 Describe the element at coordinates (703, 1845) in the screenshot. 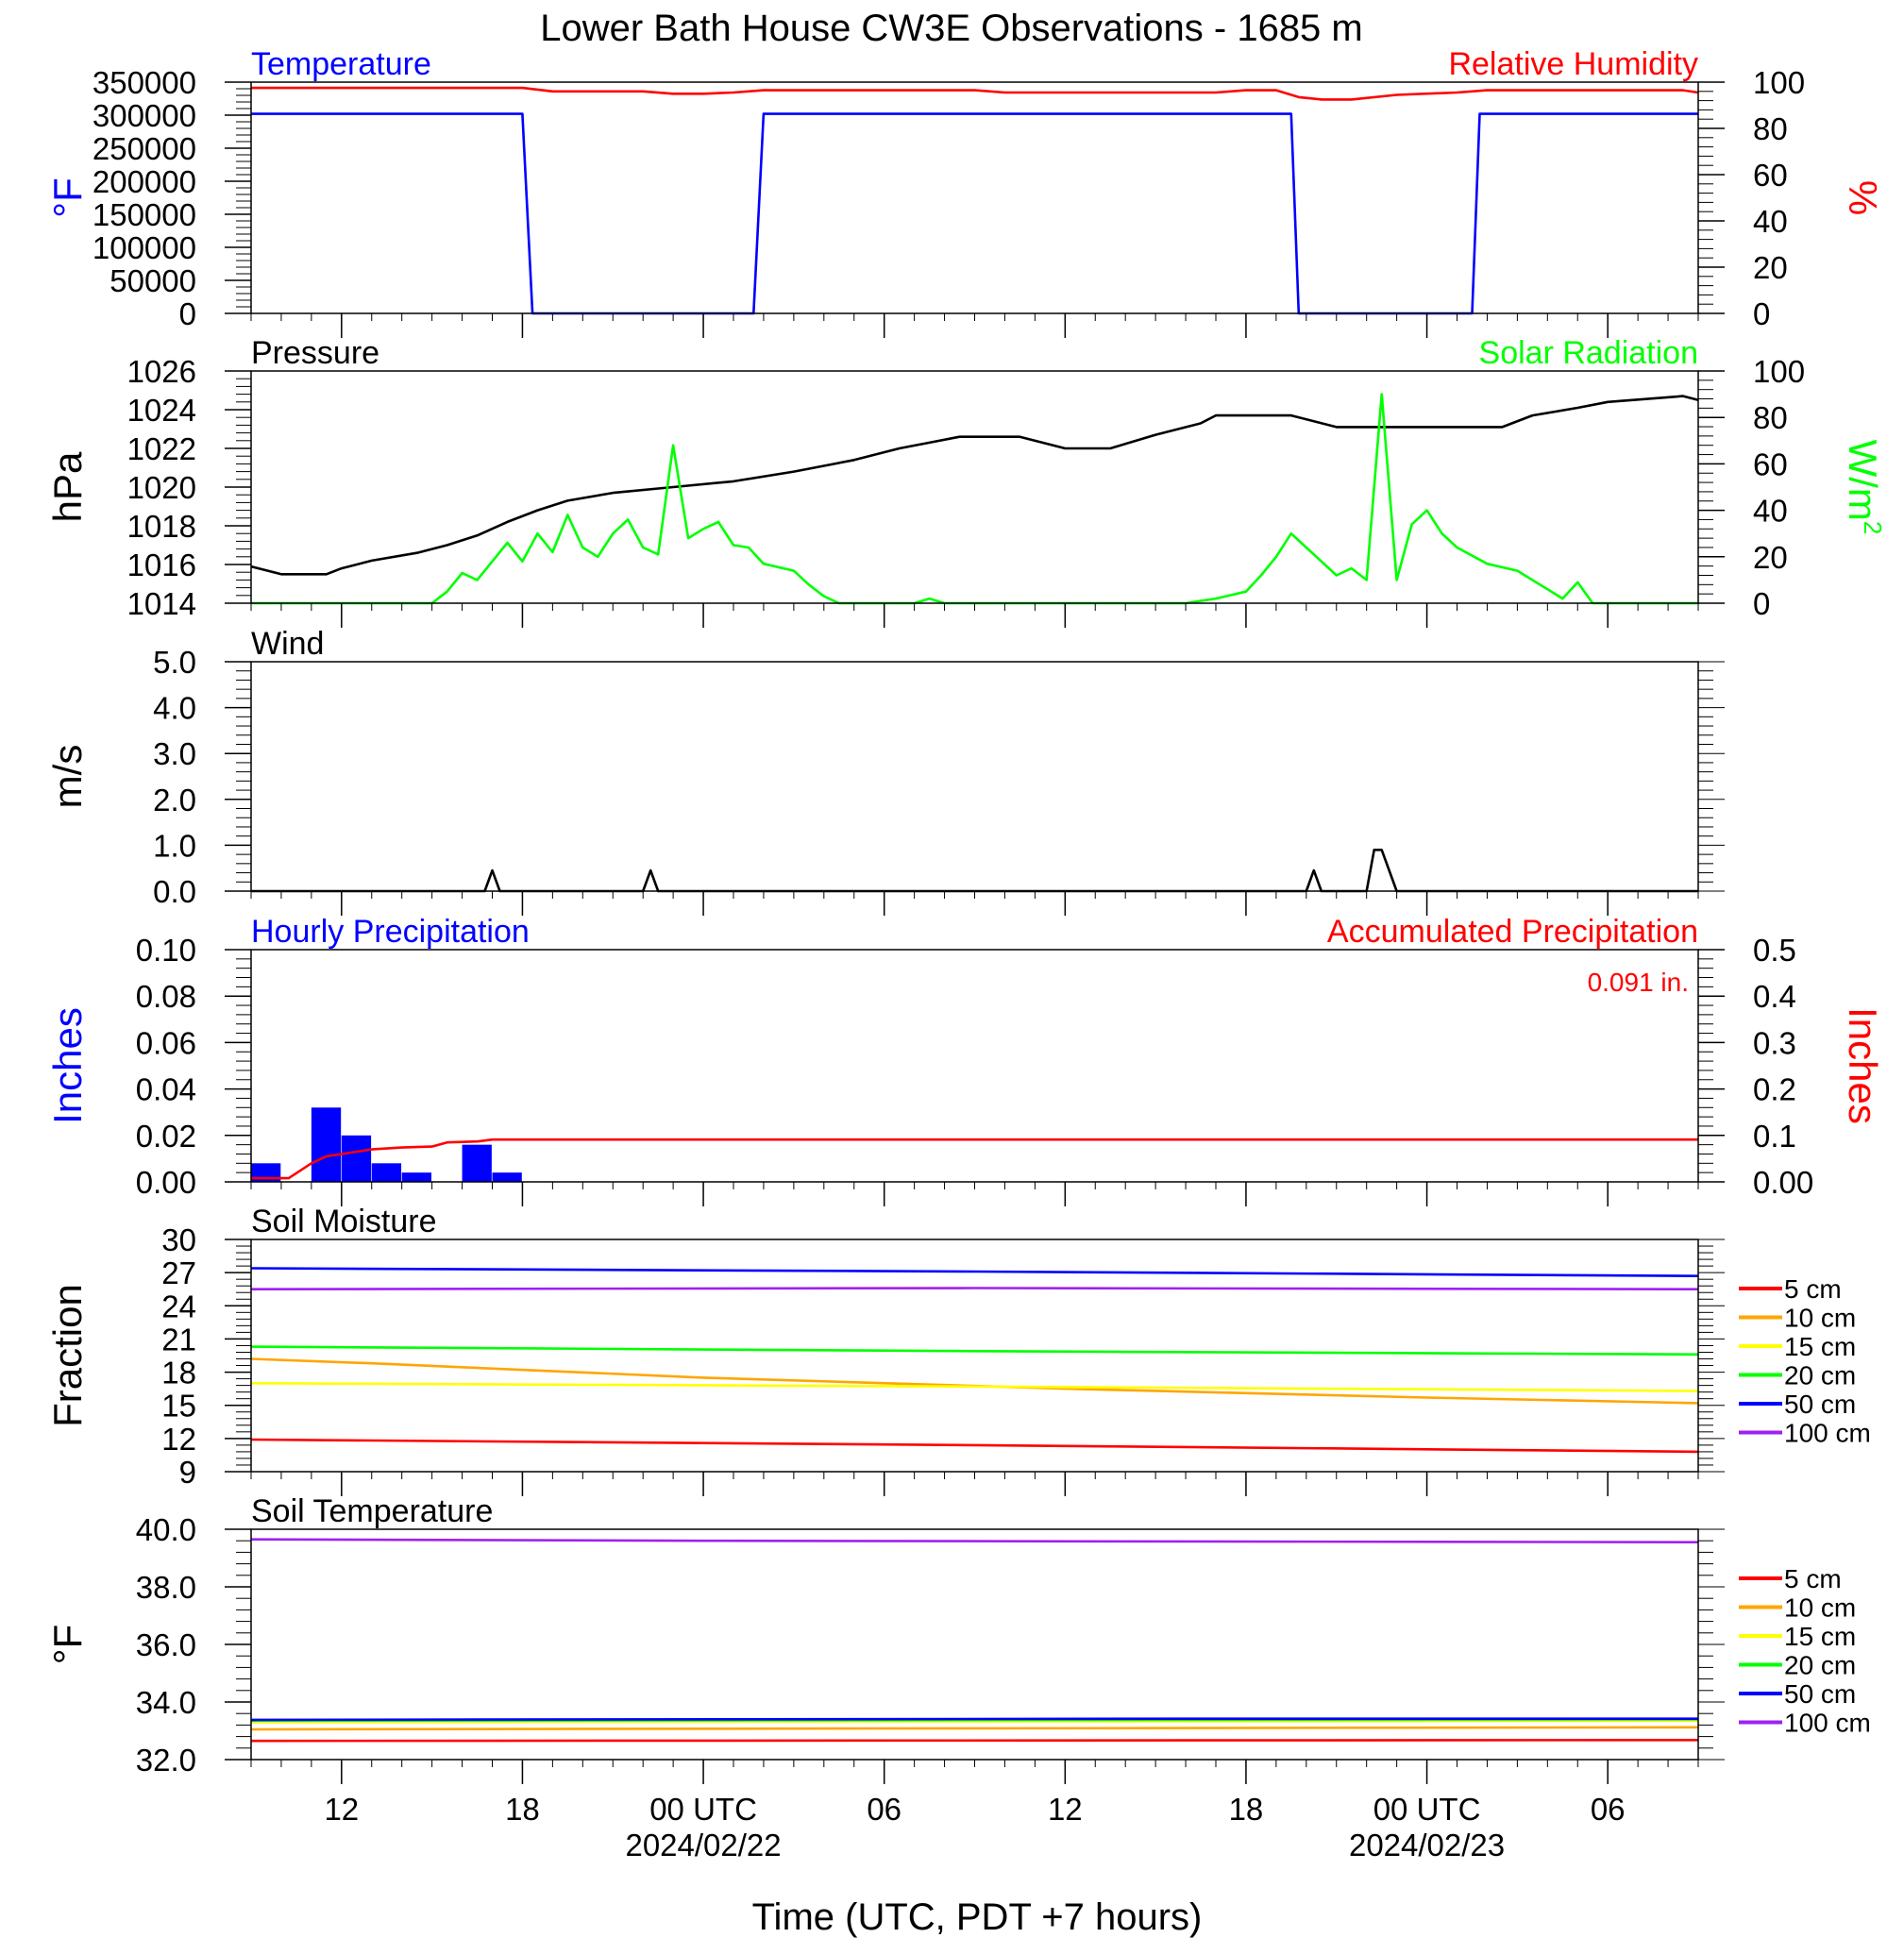

I see `date-label: 2024/02/22` at that location.